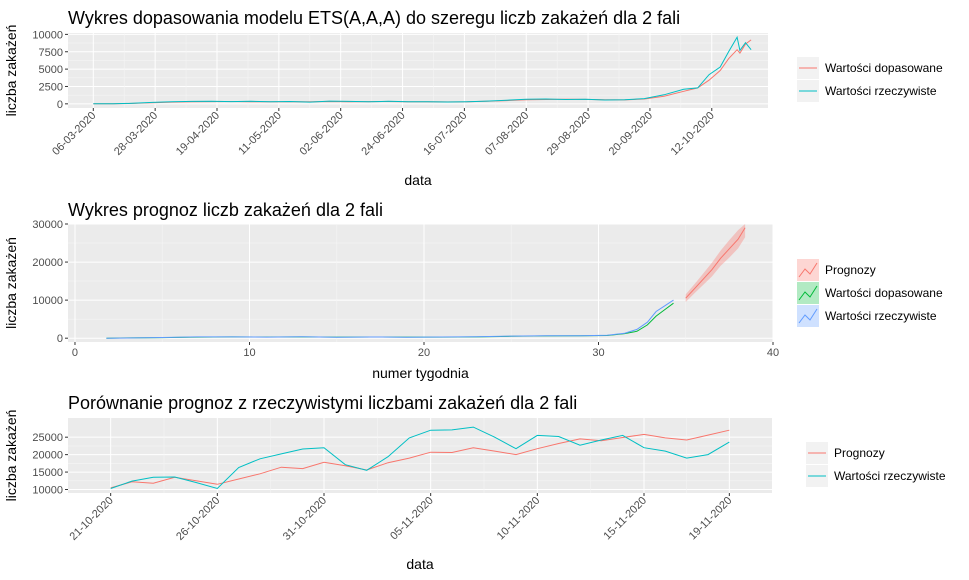 This screenshot has height=580, width=969. I want to click on x-tick-label: 0, so click(75, 353).